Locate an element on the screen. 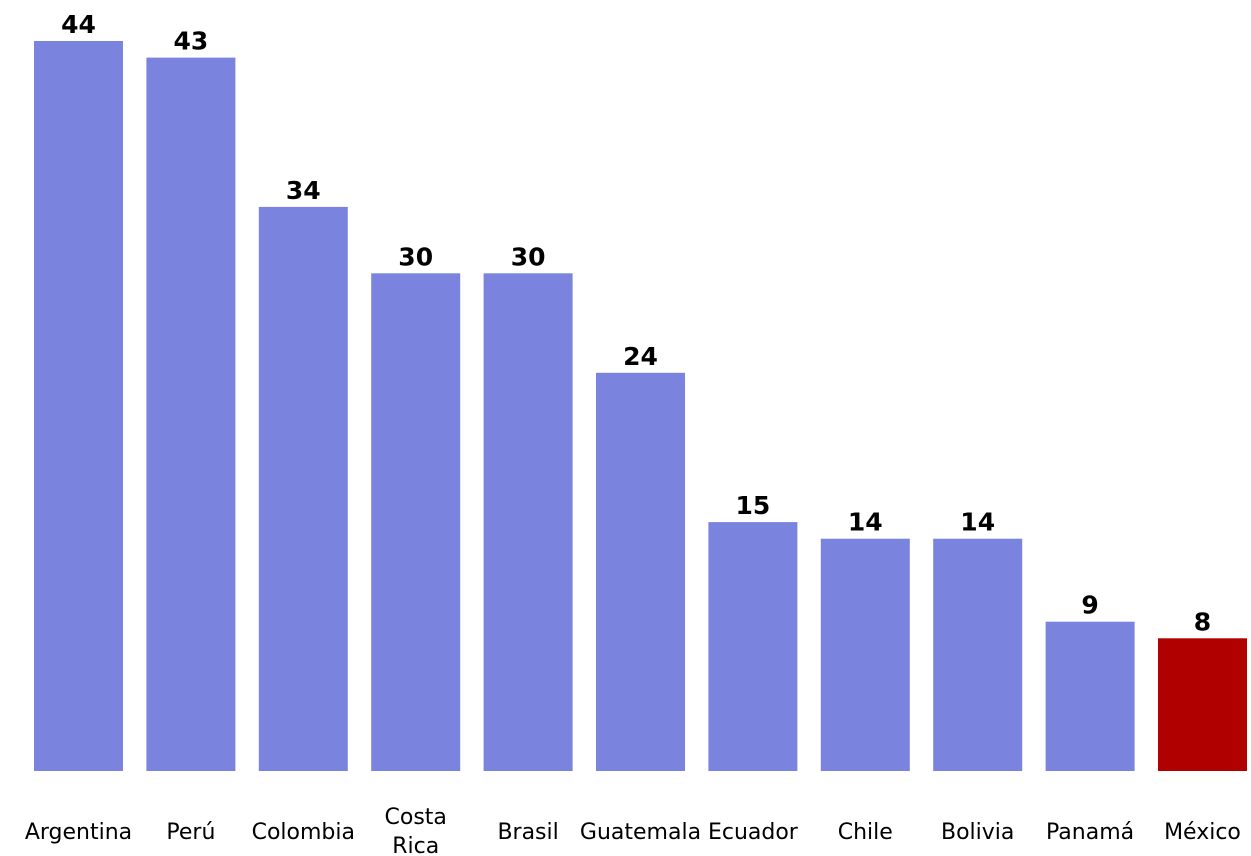  value-label-peru: 43 is located at coordinates (191, 41).